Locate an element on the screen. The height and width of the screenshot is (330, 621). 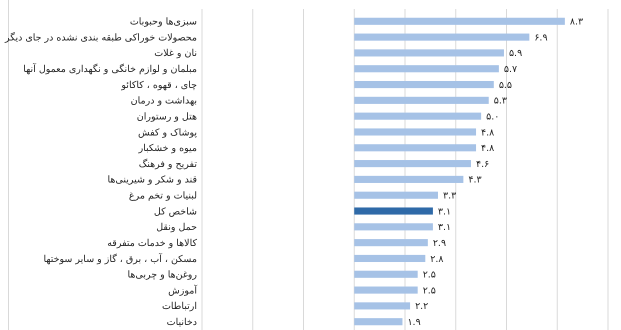
y-tick-label: چای ، قهوه ، کاکائو is located at coordinates (159, 85).